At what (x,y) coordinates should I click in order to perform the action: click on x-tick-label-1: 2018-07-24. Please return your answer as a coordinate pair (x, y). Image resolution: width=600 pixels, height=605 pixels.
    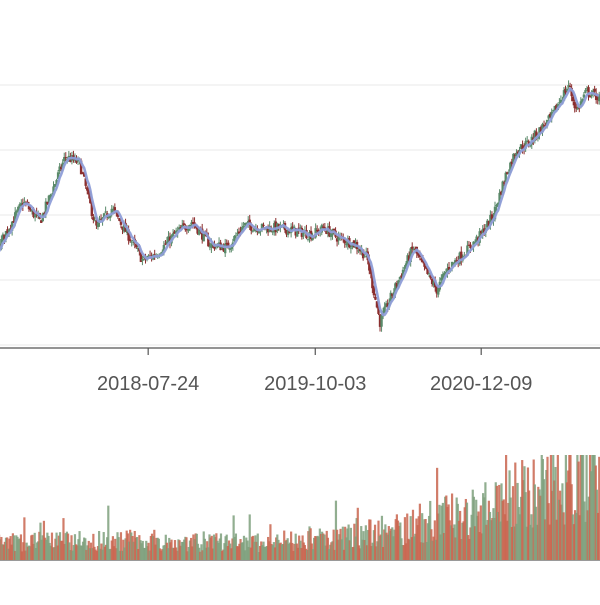
    Looking at the image, I should click on (148, 384).